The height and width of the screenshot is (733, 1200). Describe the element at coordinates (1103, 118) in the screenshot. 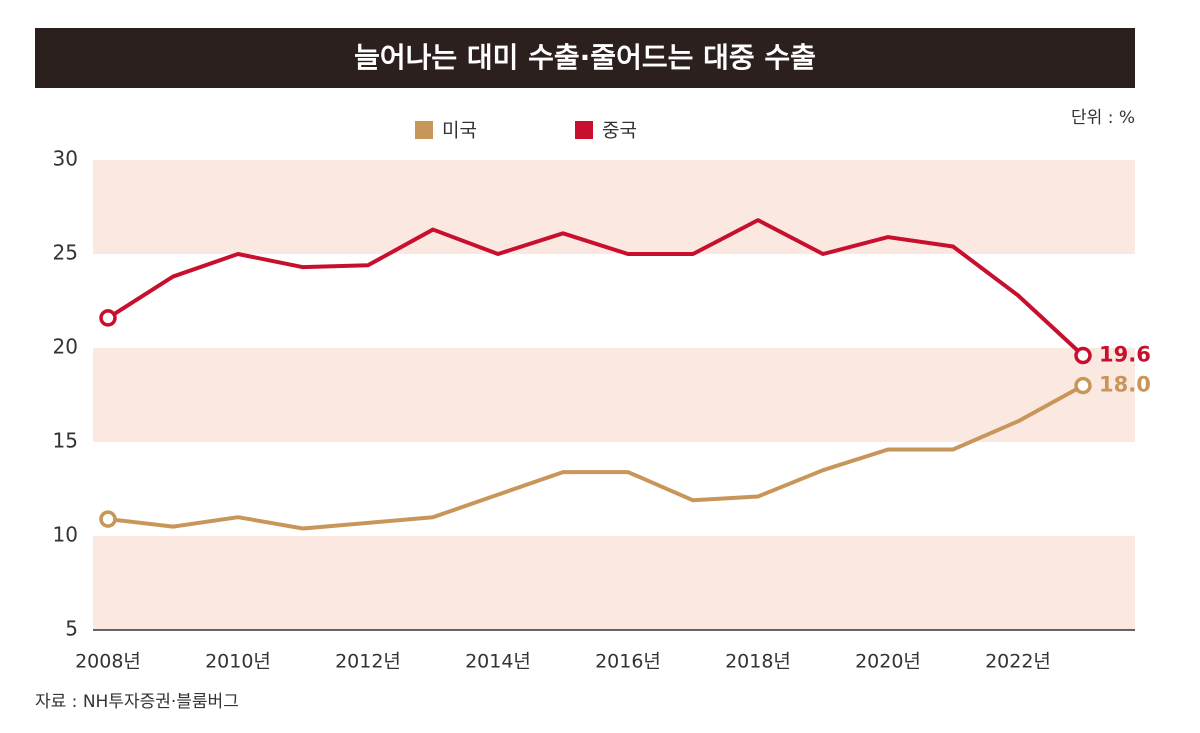

I see `unit-label: 단위 : %` at that location.